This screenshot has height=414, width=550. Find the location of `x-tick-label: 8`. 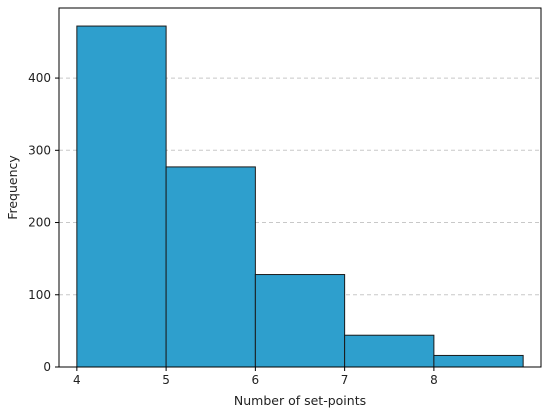

x-tick-label: 8 is located at coordinates (434, 380).